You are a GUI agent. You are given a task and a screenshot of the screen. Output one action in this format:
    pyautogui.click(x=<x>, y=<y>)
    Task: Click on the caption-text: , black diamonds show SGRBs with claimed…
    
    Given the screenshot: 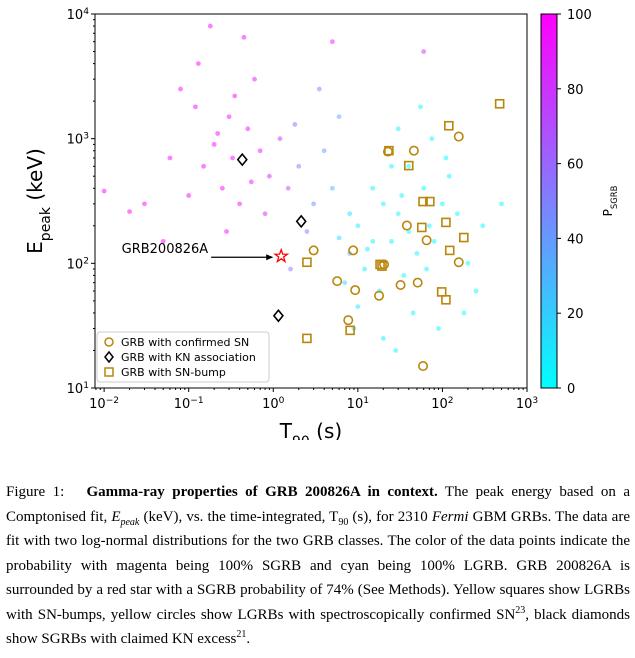 What is the action you would take?
    pyautogui.click(x=320, y=627)
    